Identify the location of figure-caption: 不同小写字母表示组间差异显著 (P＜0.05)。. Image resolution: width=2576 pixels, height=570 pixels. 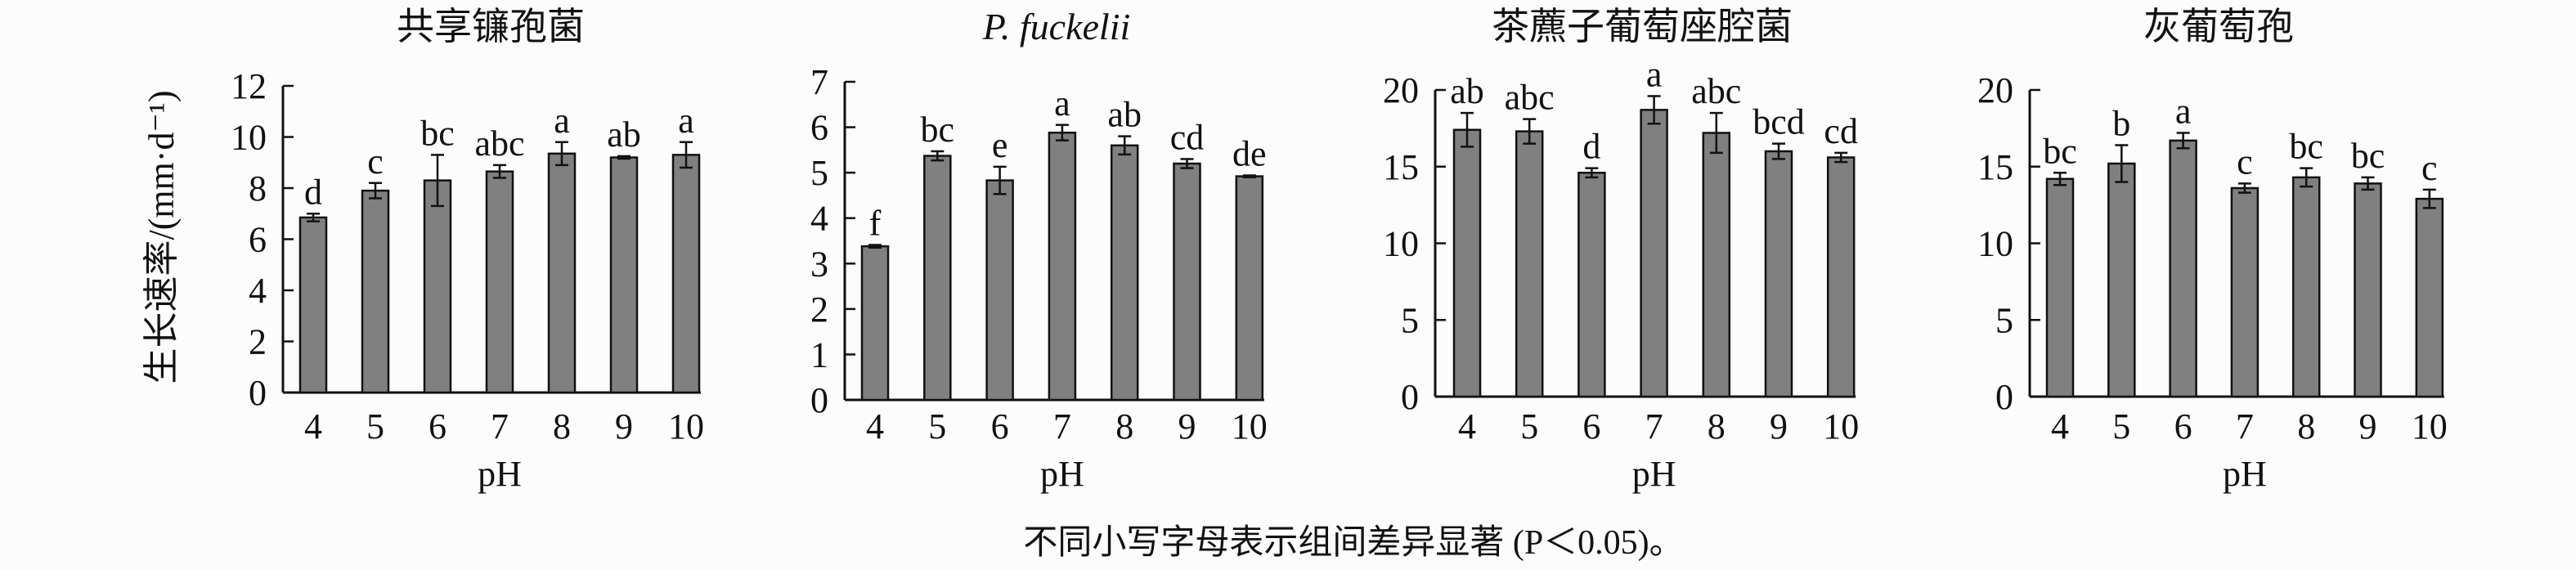
(1353, 542).